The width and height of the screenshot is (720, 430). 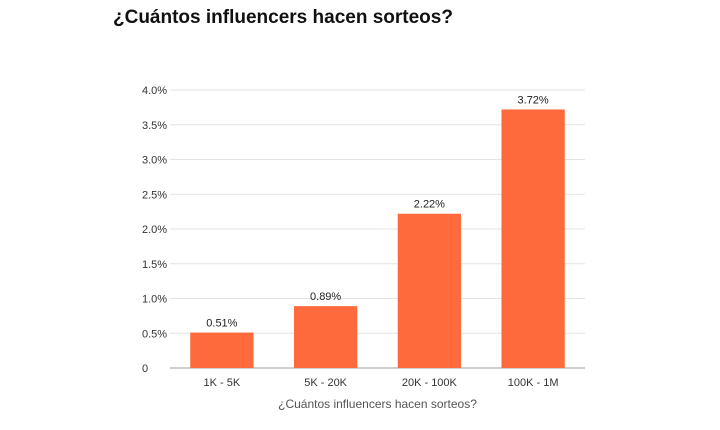 What do you see at coordinates (154, 126) in the screenshot?
I see `y-tick-label: 3.5%` at bounding box center [154, 126].